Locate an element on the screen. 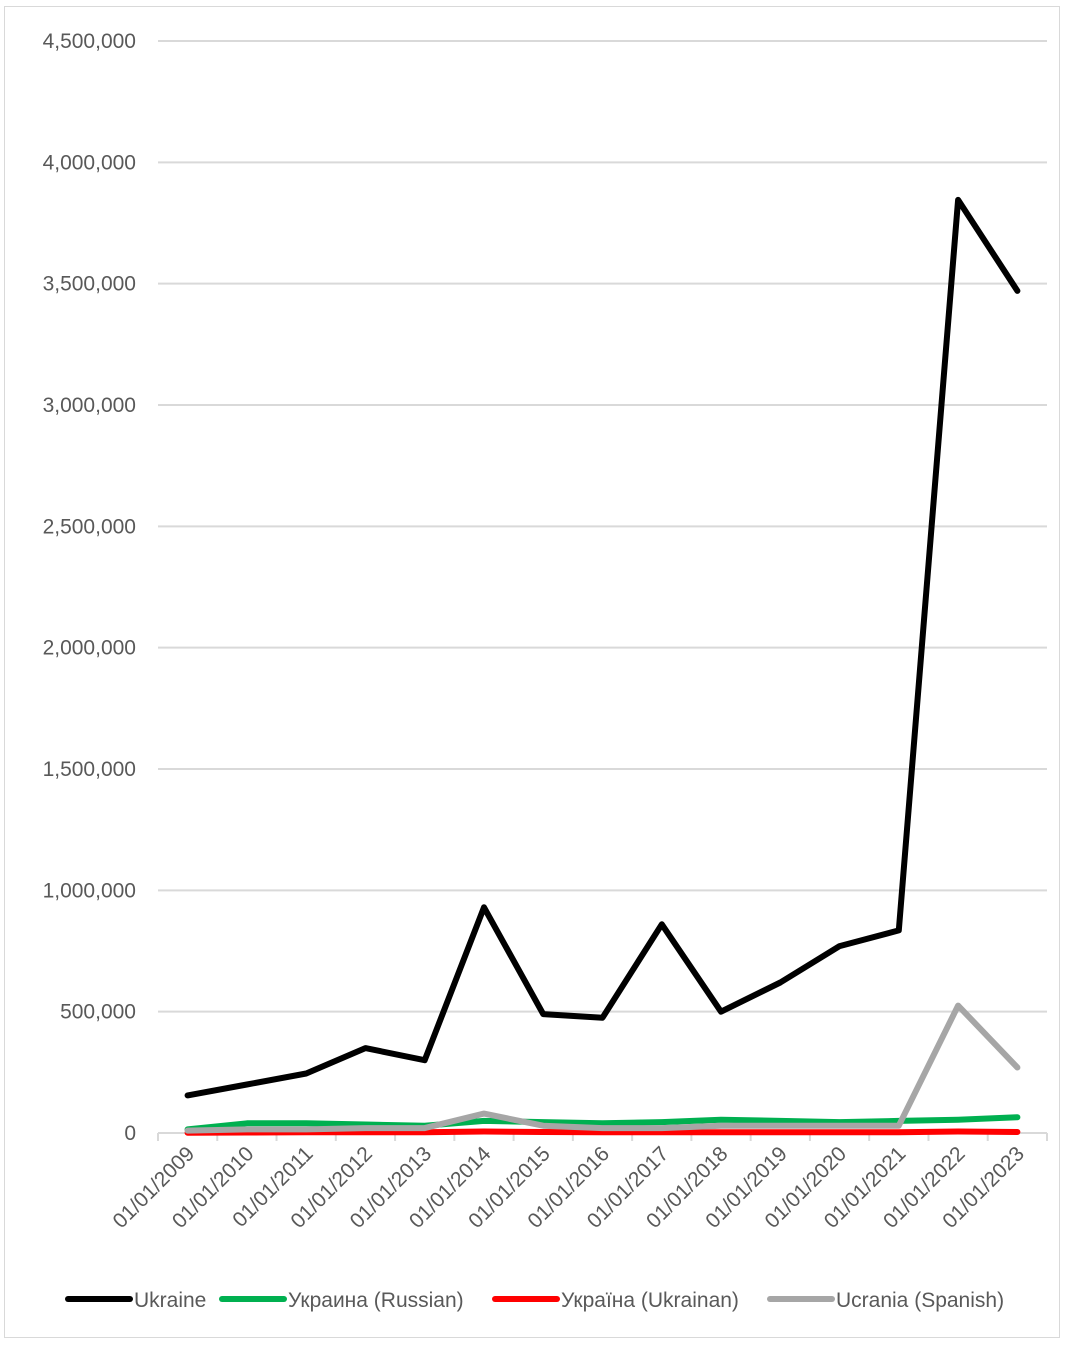 The height and width of the screenshot is (1347, 1069). y-tick-label: 1,000,000 is located at coordinates (89, 890).